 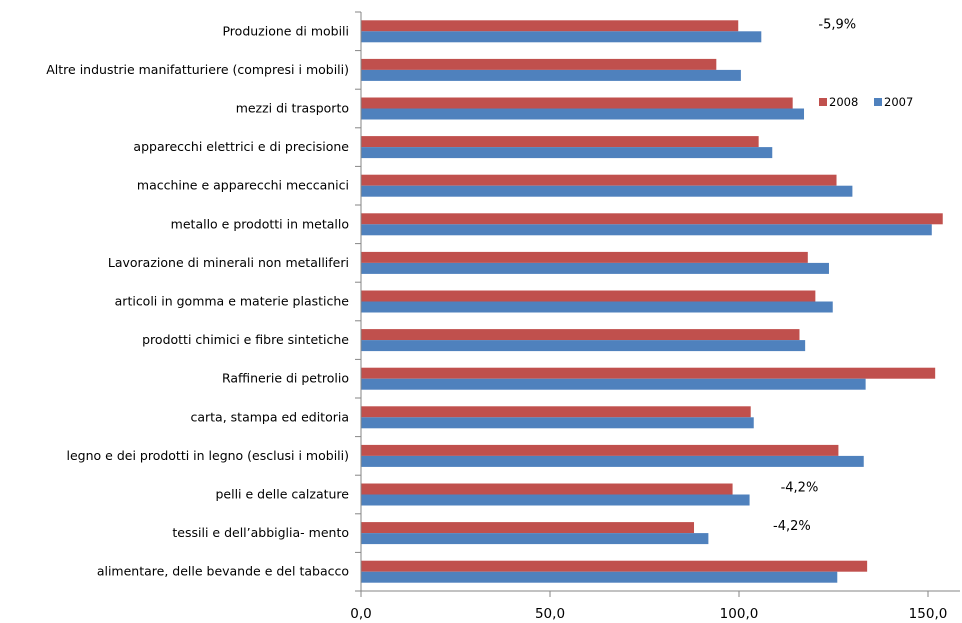 I want to click on category-label-10: carta, stampa ed editoria, so click(x=269, y=416).